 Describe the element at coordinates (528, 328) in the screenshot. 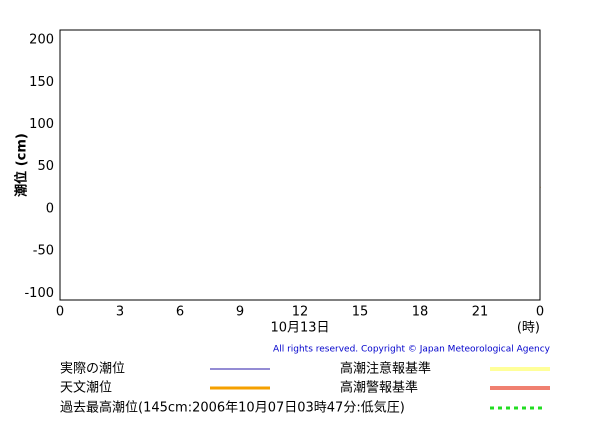

I see `x-axis-unit: (時)` at that location.